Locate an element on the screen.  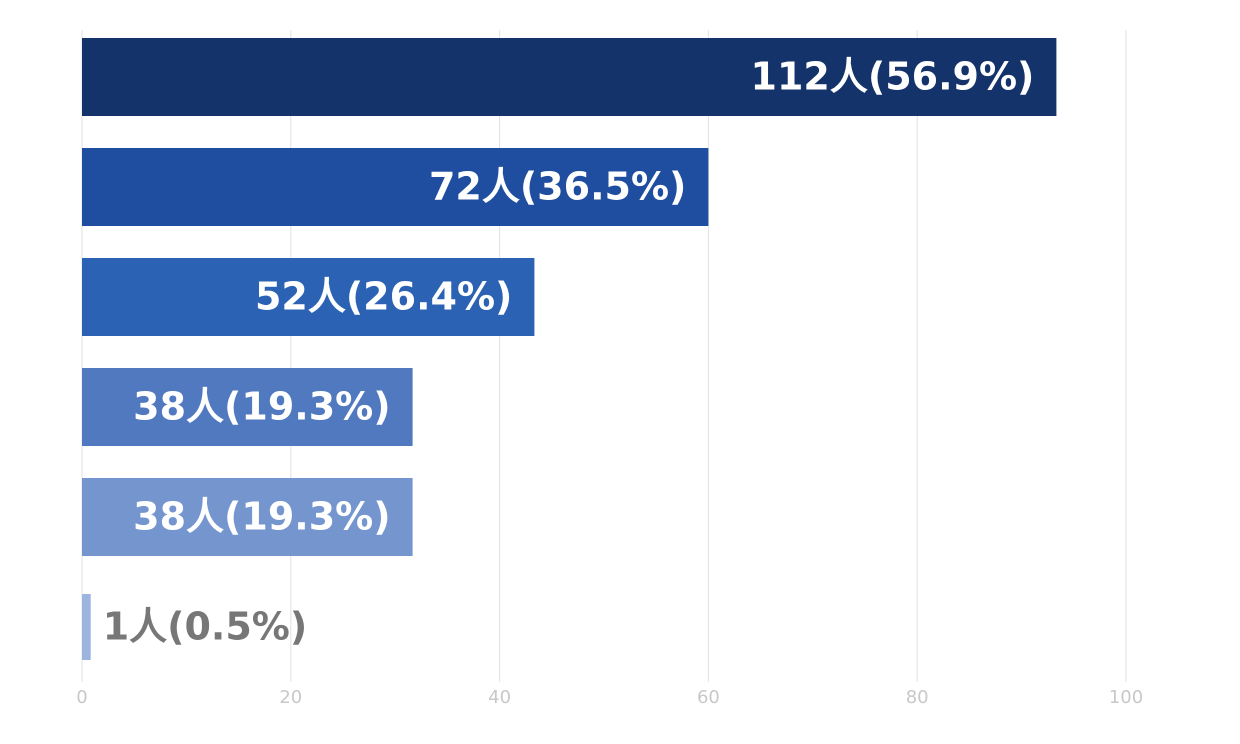
x-tick-label: 0 is located at coordinates (81, 697).